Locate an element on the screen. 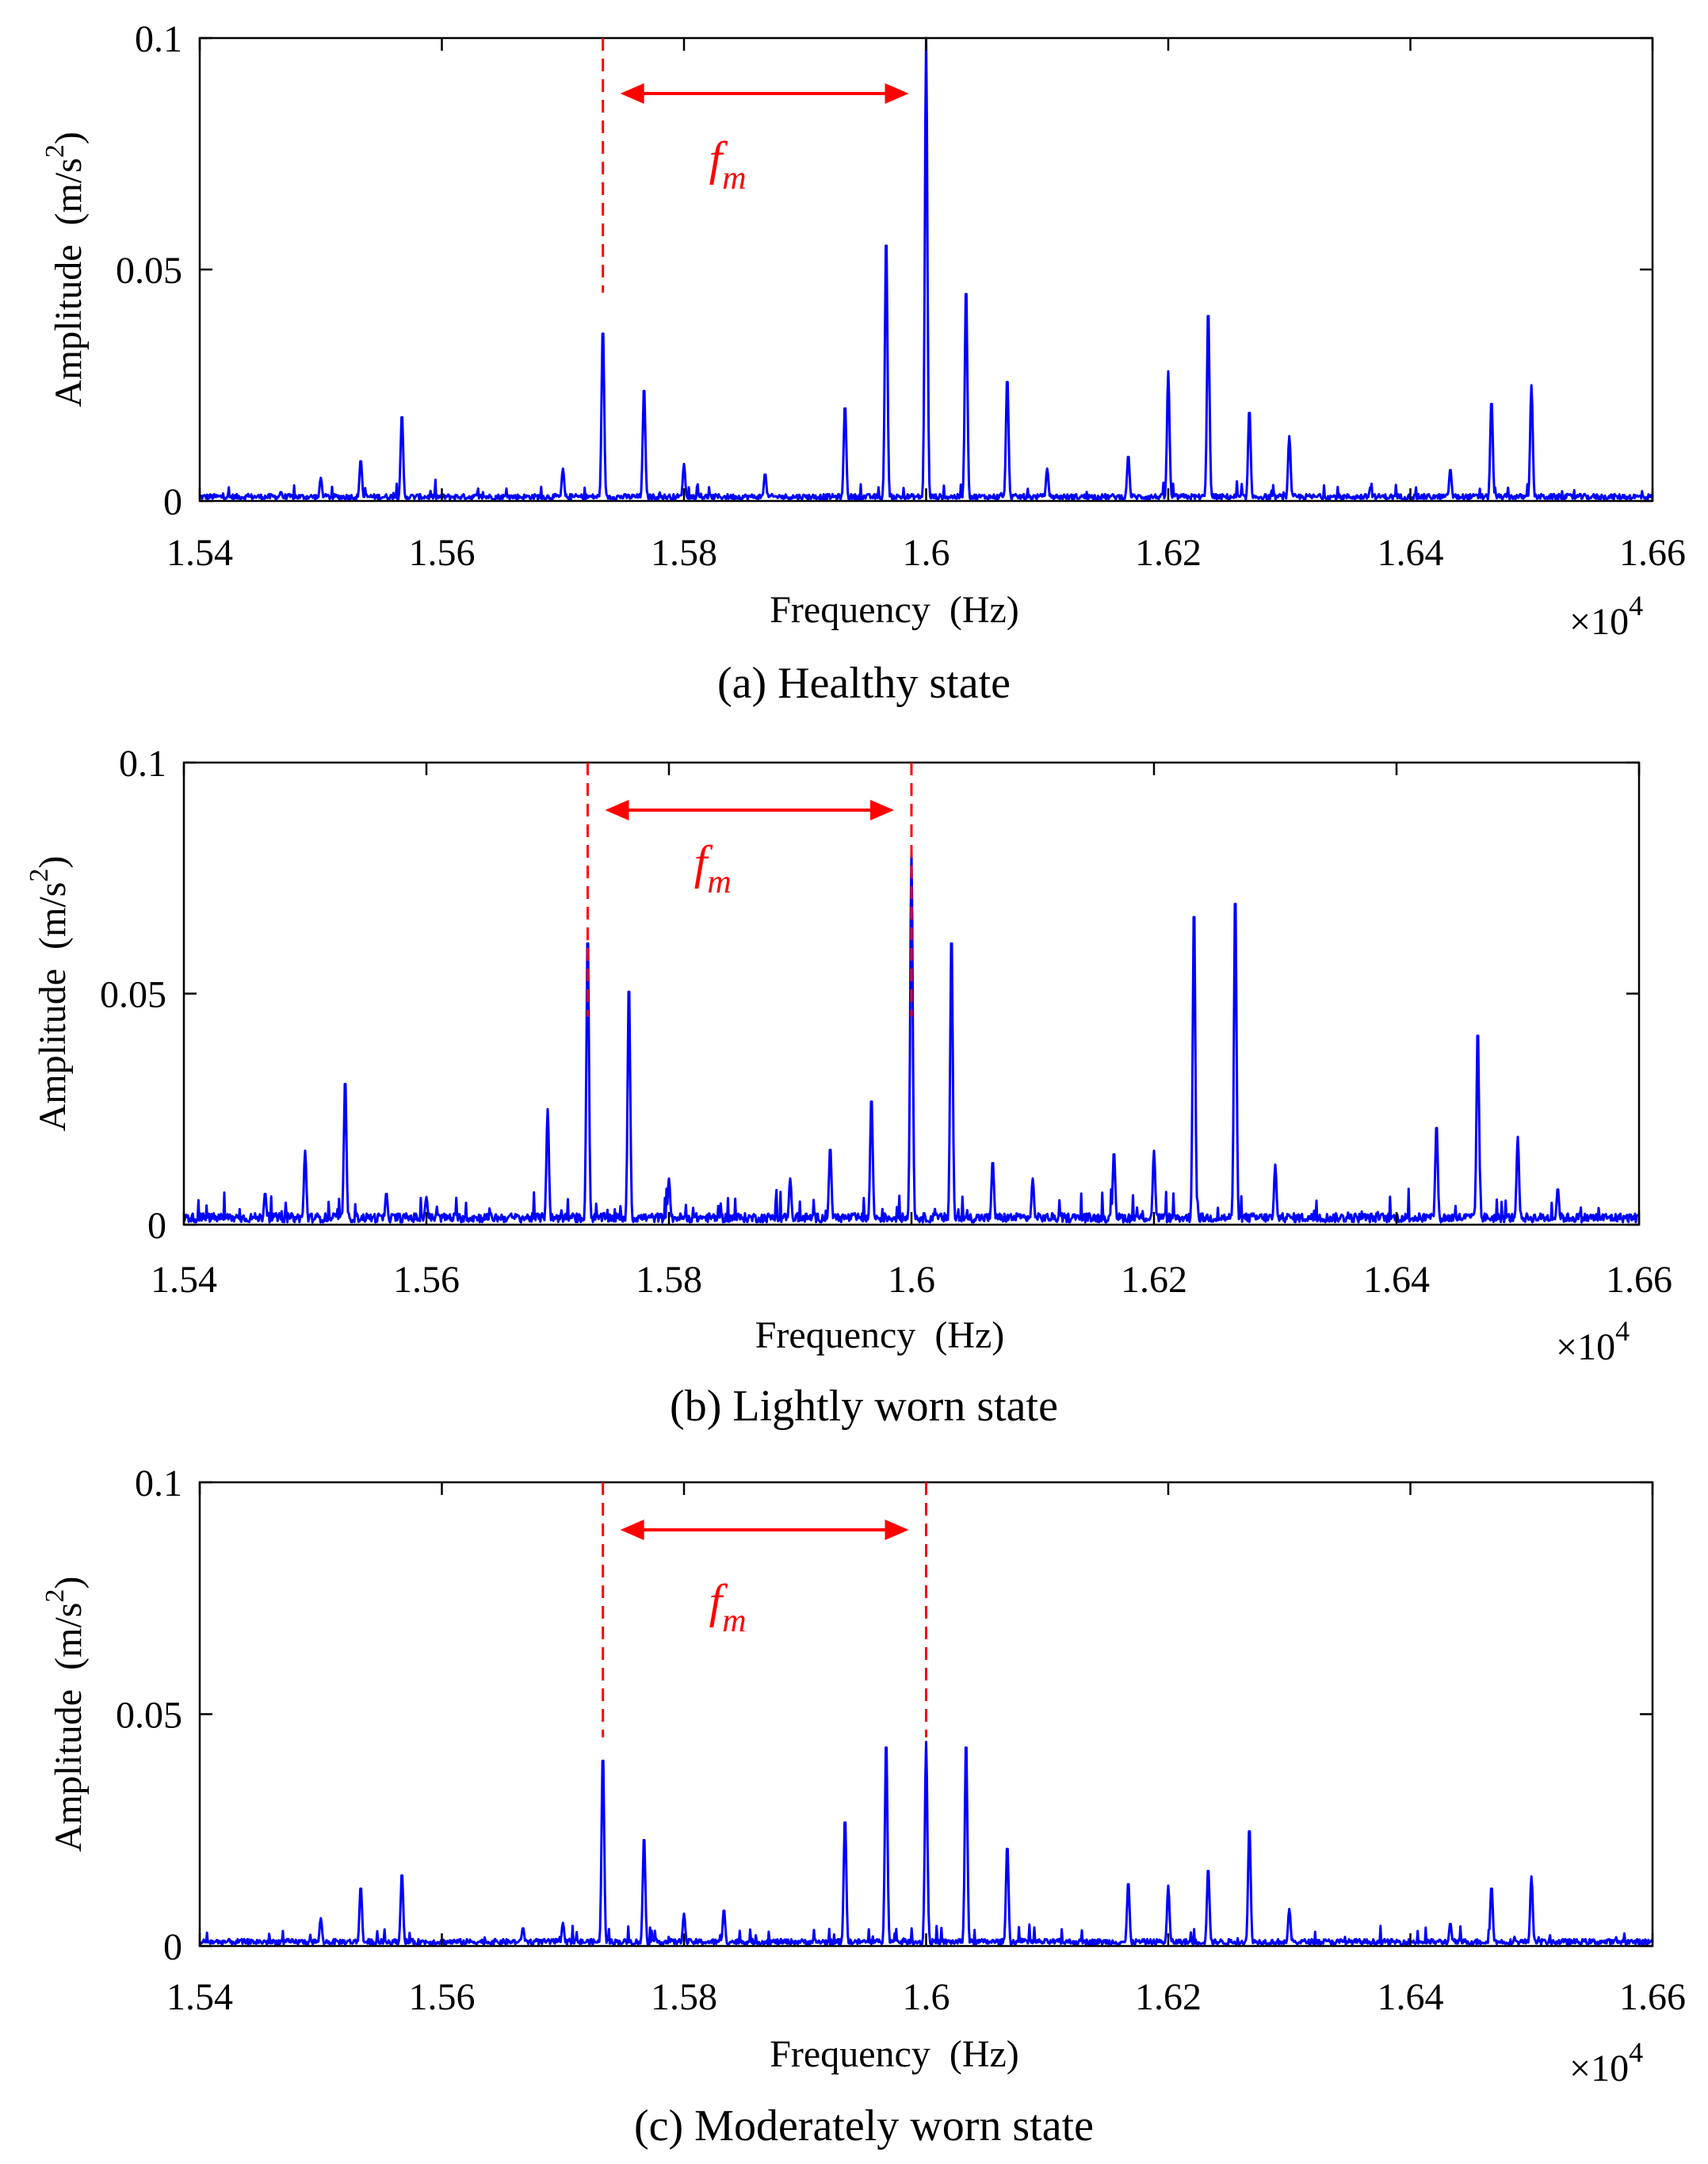 The image size is (1708, 2164). panel-caption: (a) Healthy state is located at coordinates (864, 683).